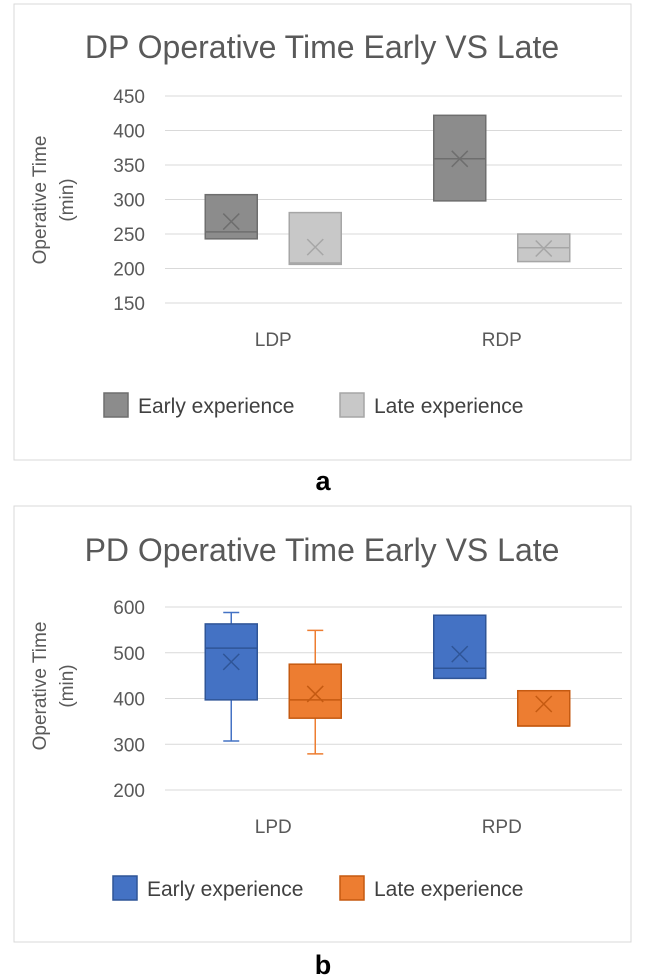 This screenshot has width=645, height=980. What do you see at coordinates (129, 304) in the screenshot?
I see `y-tick-label: 150` at bounding box center [129, 304].